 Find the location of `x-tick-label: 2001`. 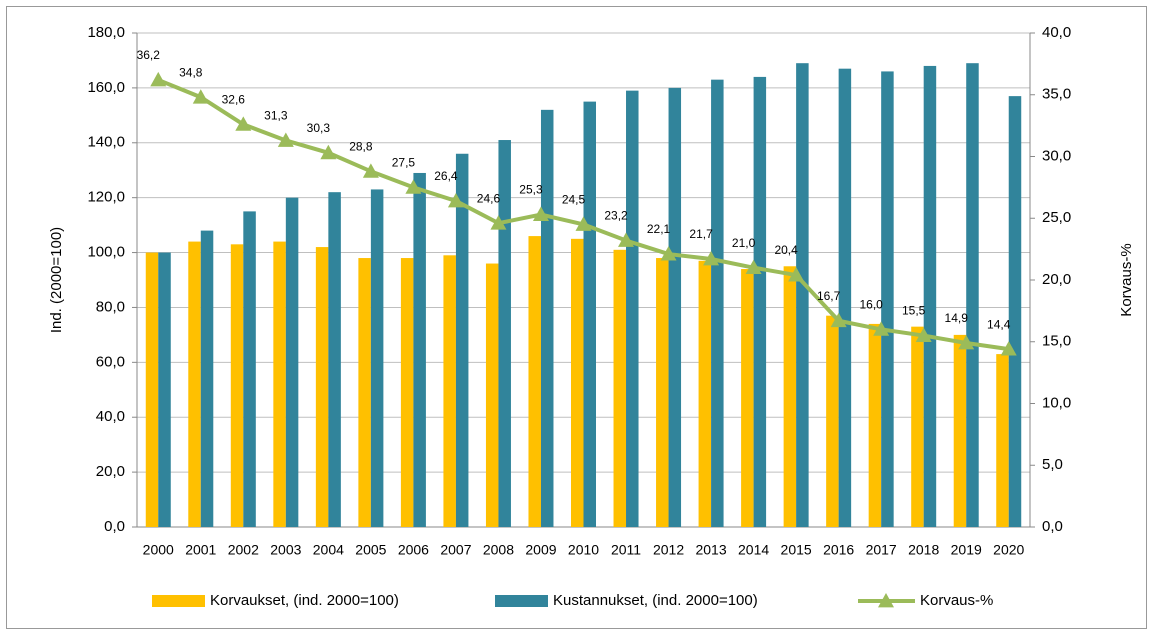

x-tick-label: 2001 is located at coordinates (200, 550).